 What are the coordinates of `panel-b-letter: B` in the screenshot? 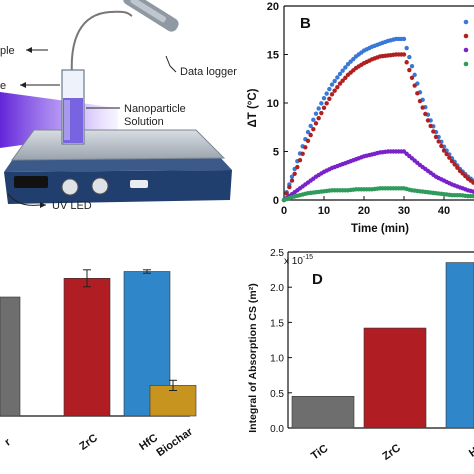 It's located at (305, 23).